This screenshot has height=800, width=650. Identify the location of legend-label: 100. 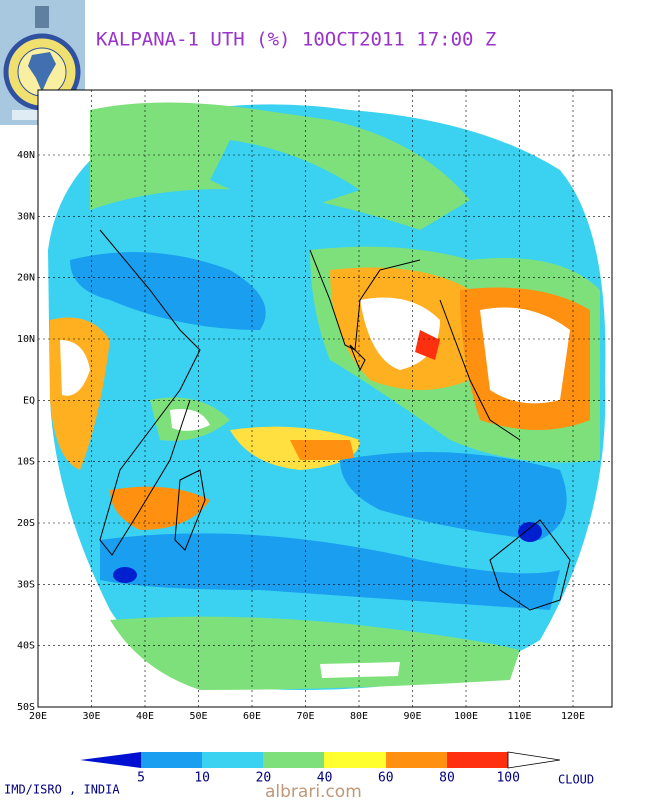
(507, 778).